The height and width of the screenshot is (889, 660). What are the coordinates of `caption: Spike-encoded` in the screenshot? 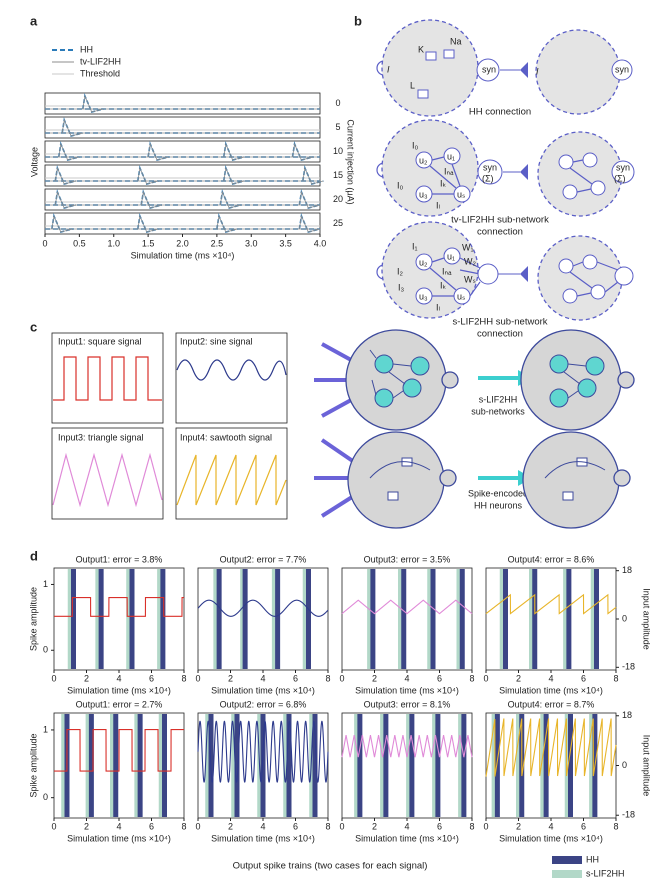 It's located at (498, 493).